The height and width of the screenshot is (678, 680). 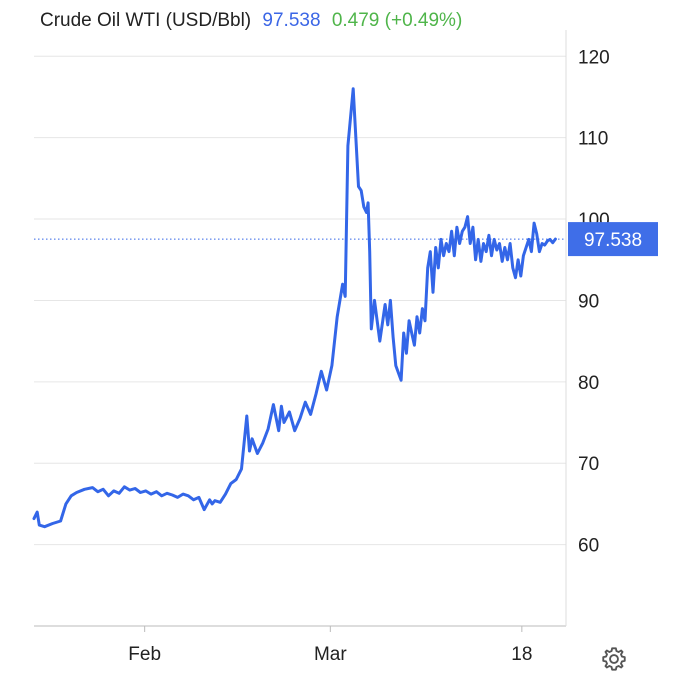 What do you see at coordinates (593, 139) in the screenshot?
I see `y-tick-label: 110` at bounding box center [593, 139].